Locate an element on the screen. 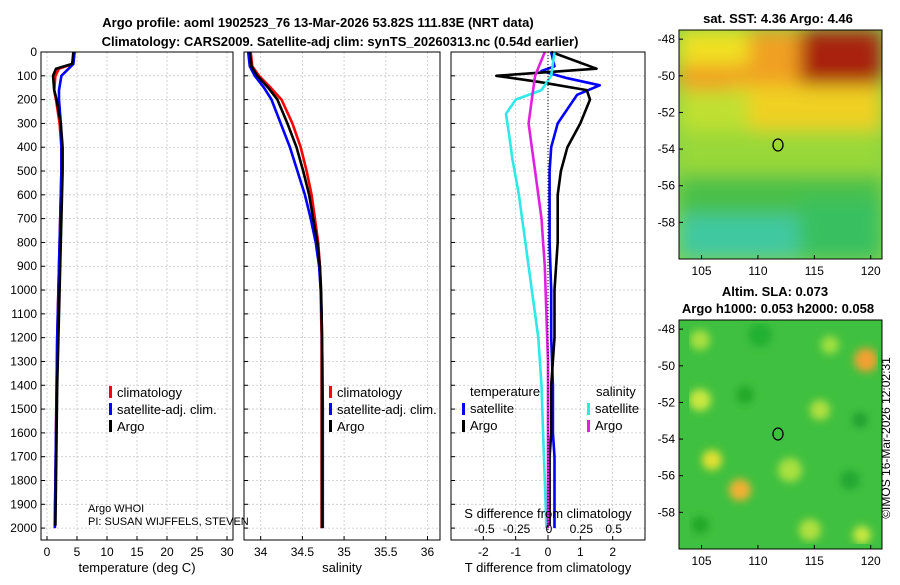 The height and width of the screenshot is (585, 900). legend-swatch-climatology is located at coordinates (110, 392).